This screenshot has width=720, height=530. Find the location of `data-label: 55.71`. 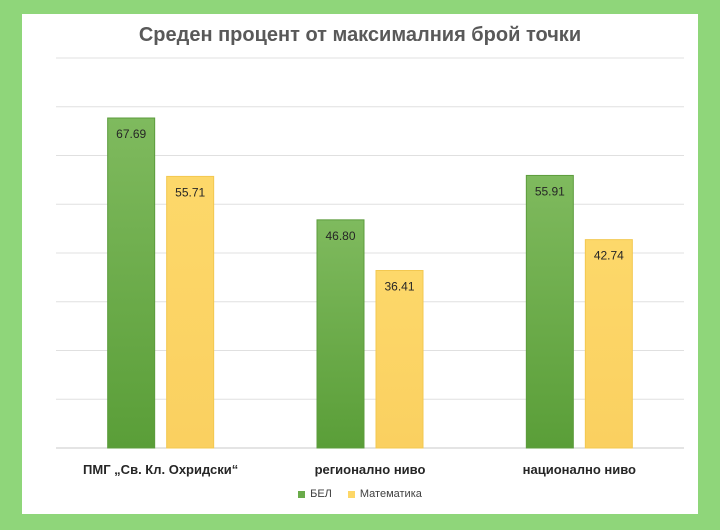

data-label: 55.71 is located at coordinates (190, 192).